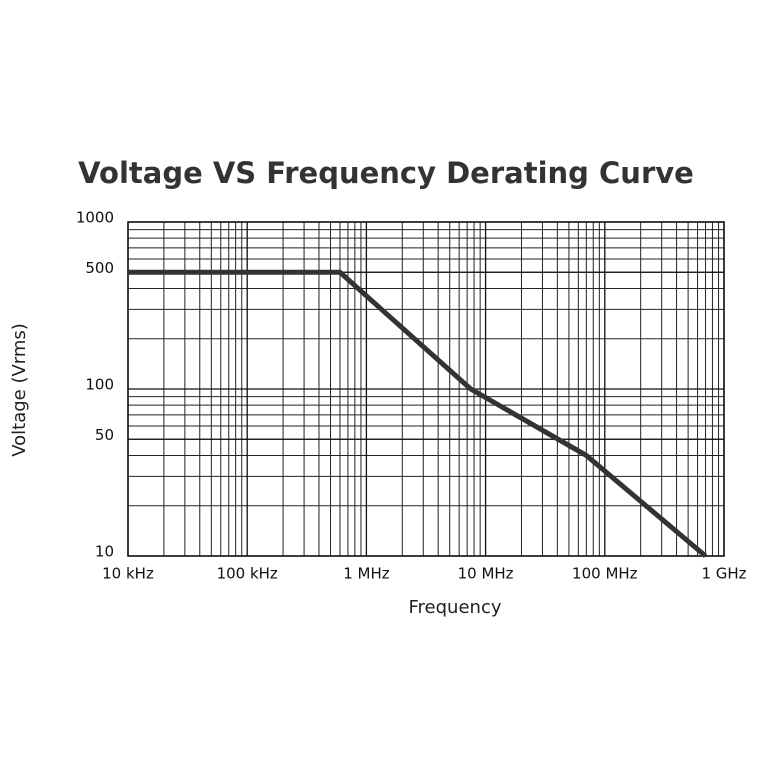 The image size is (768, 772). I want to click on x-tick-label: 1 GHz, so click(723, 574).